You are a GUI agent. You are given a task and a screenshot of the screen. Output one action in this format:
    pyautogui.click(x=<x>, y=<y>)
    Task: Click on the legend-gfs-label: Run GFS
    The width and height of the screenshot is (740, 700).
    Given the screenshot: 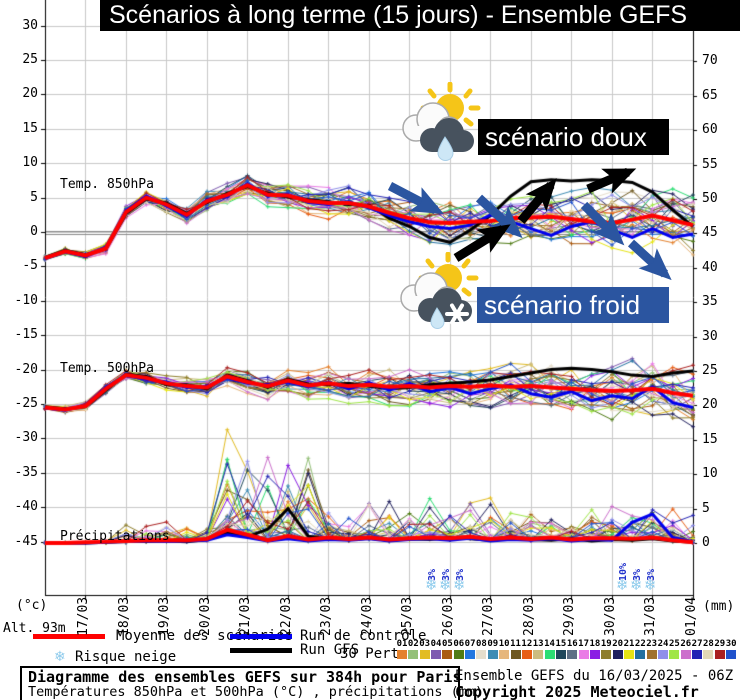 What is the action you would take?
    pyautogui.click(x=330, y=650)
    